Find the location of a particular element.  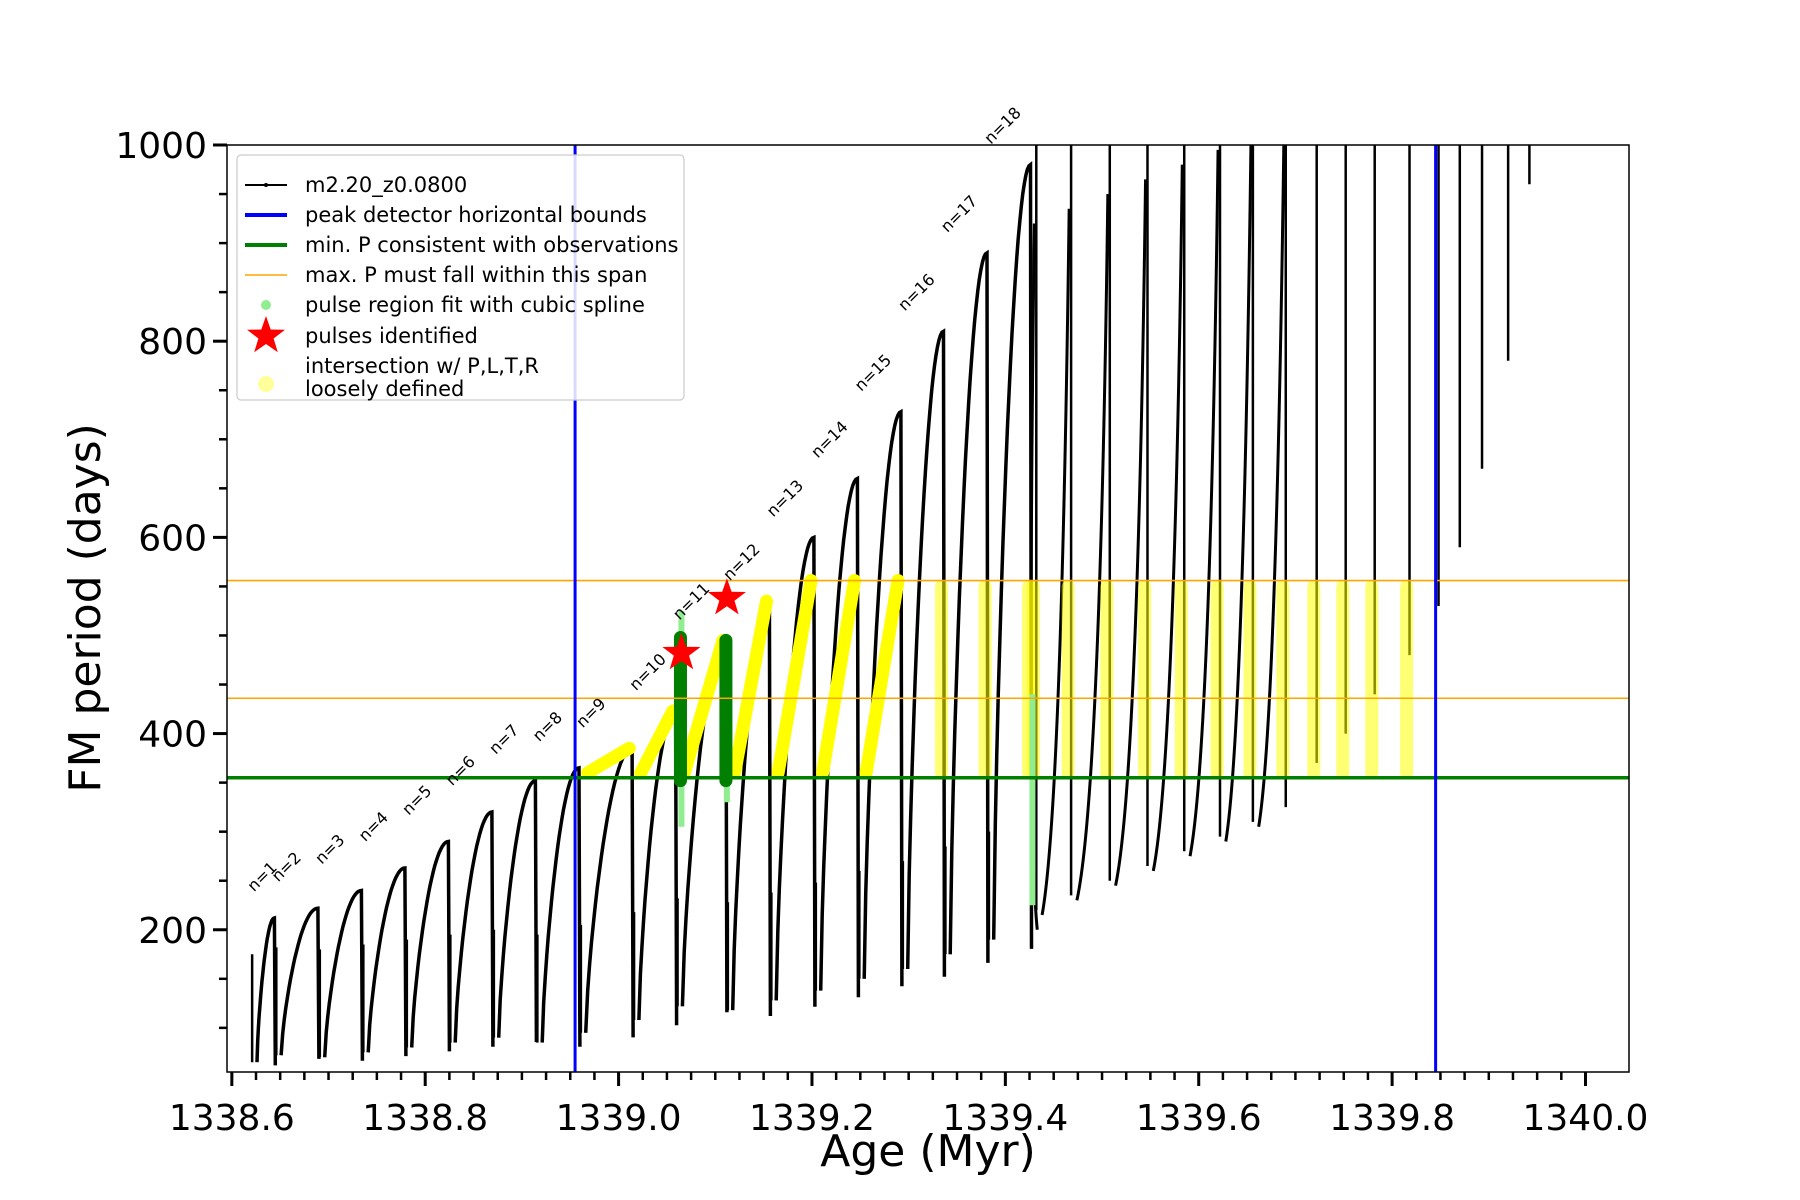

pulse-curve-n16 is located at coordinates (926, 652).